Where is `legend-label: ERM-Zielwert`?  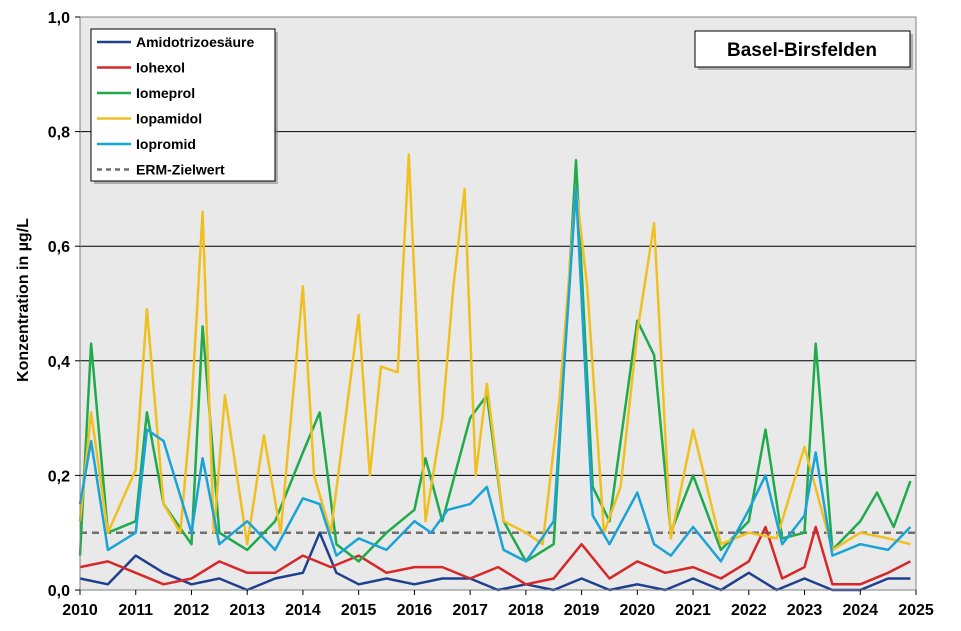
legend-label: ERM-Zielwert is located at coordinates (180, 170).